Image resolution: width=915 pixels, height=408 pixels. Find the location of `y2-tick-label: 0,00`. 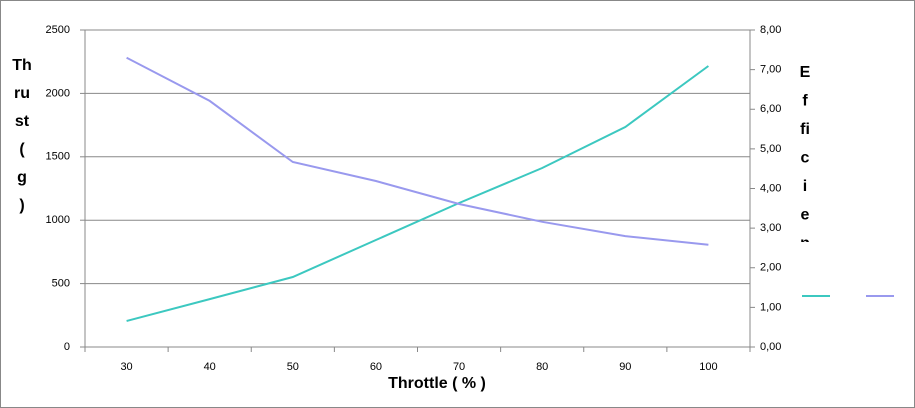

y2-tick-label: 0,00 is located at coordinates (770, 347).